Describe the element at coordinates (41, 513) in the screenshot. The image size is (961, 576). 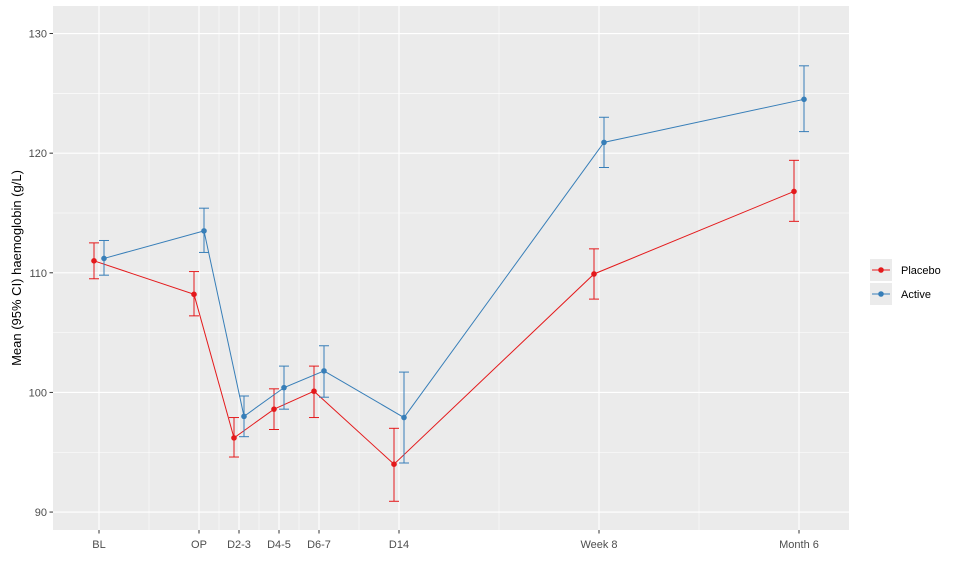
I see `y-tick-label: 90` at that location.